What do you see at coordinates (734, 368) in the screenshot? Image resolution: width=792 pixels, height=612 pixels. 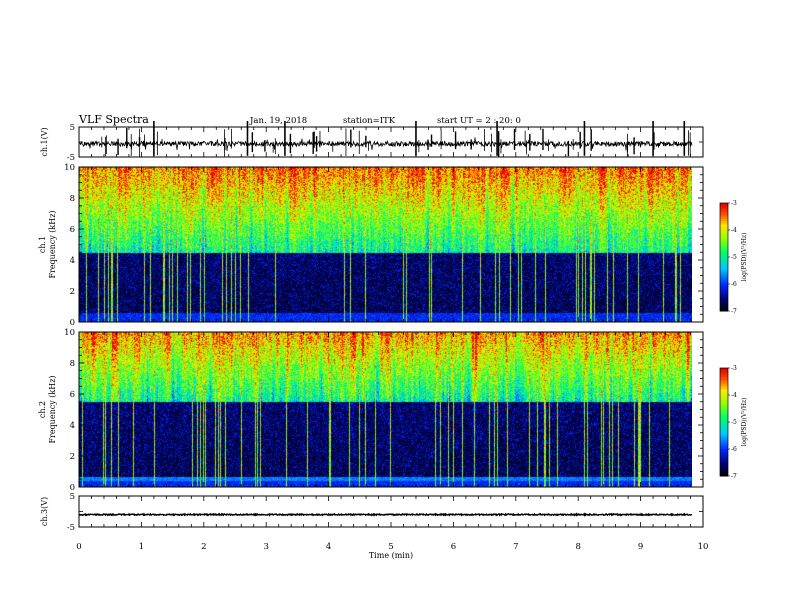 I see `colorbar-tick-label: -3` at bounding box center [734, 368].